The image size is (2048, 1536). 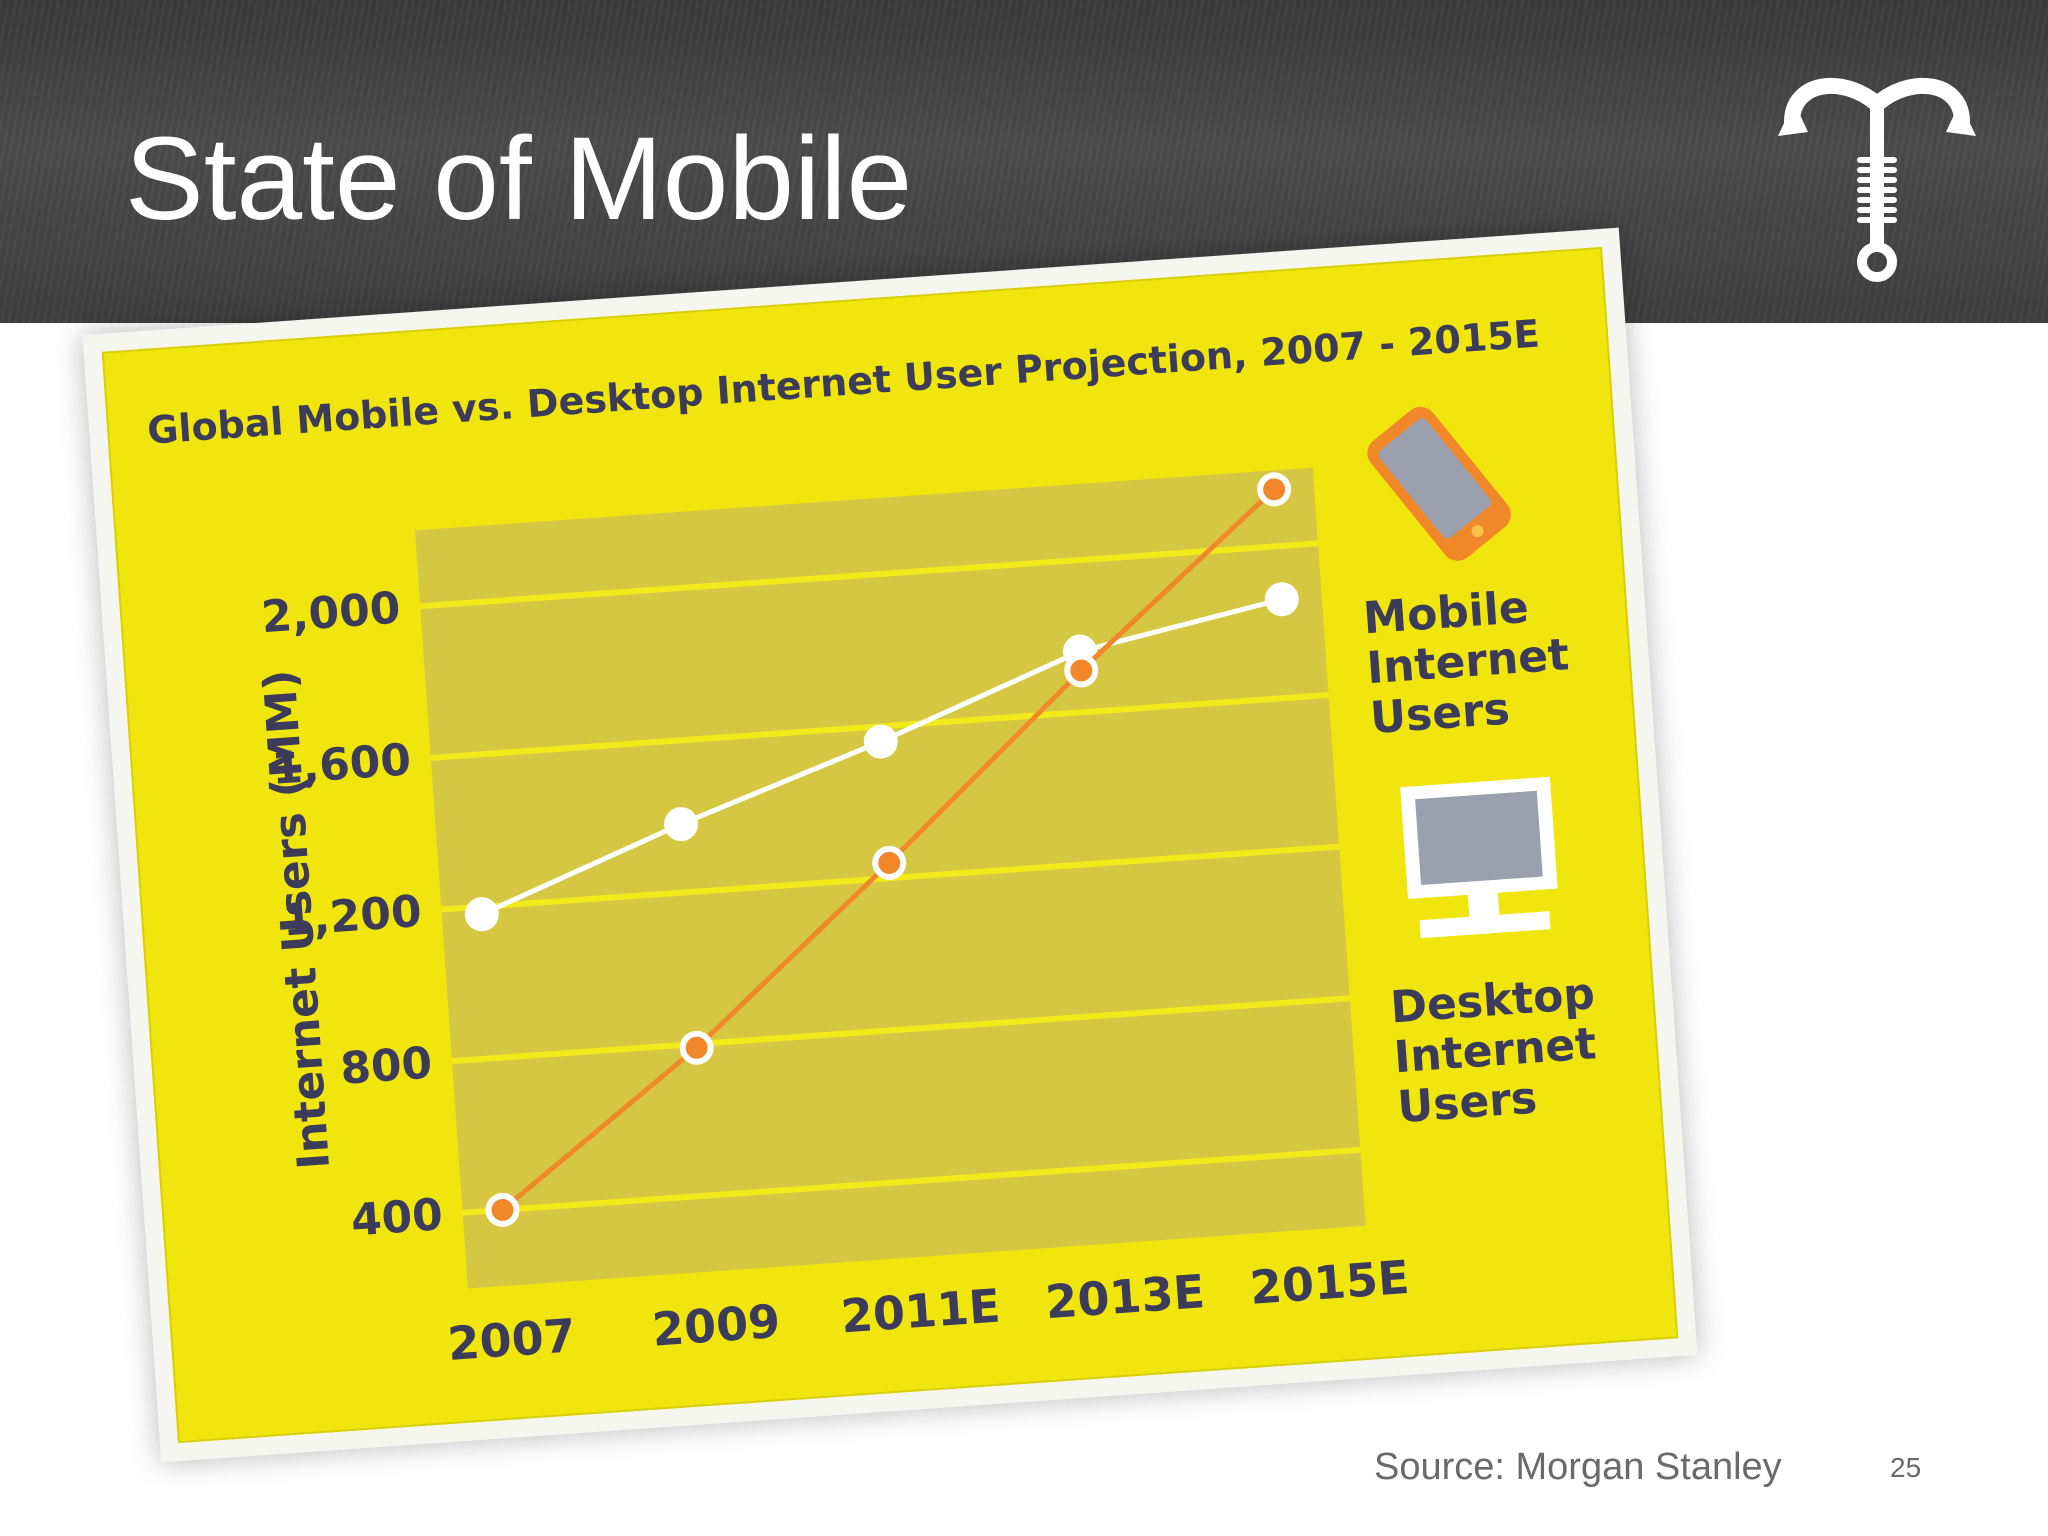 I want to click on x-tick-label: 2007, so click(x=511, y=1339).